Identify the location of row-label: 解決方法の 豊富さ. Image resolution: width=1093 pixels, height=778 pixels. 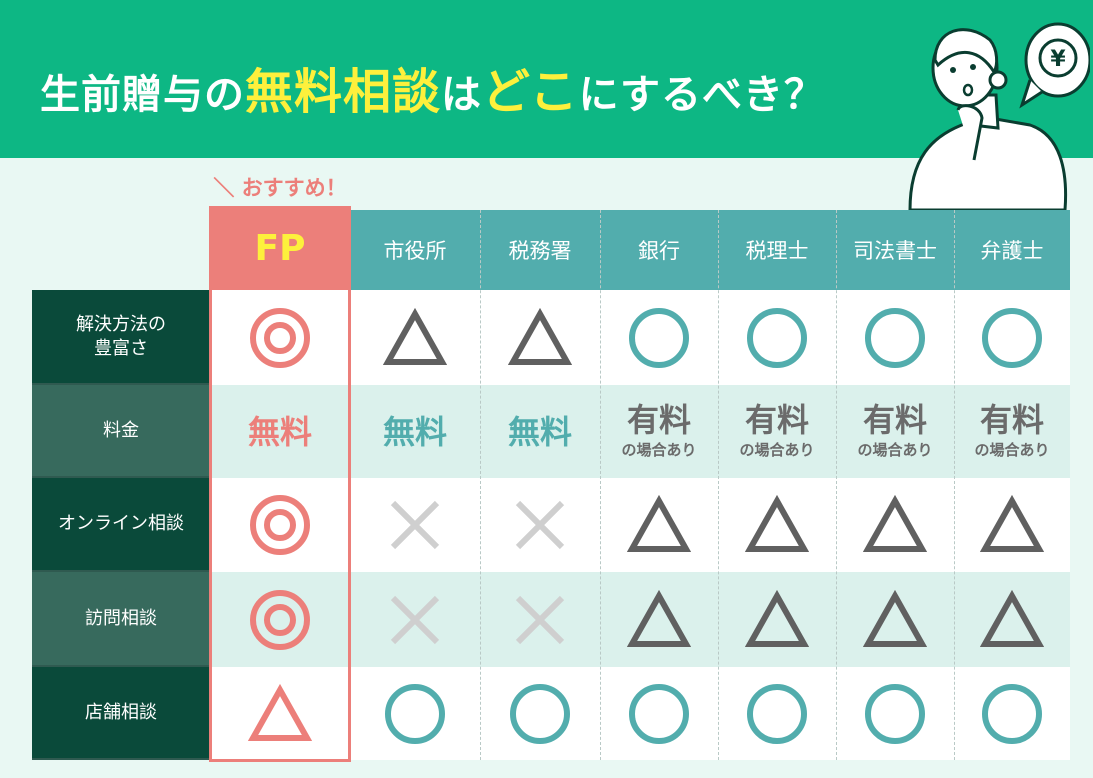
(121, 337).